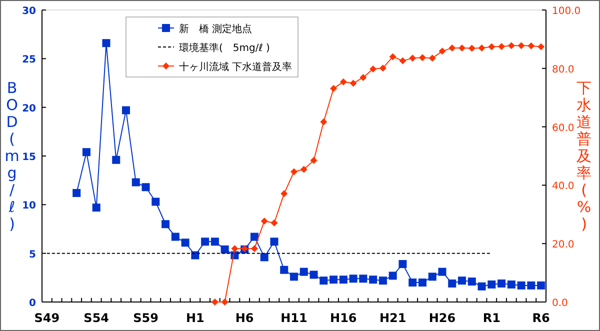  What do you see at coordinates (563, 128) in the screenshot?
I see `y2-tick-label: 60.0` at bounding box center [563, 128].